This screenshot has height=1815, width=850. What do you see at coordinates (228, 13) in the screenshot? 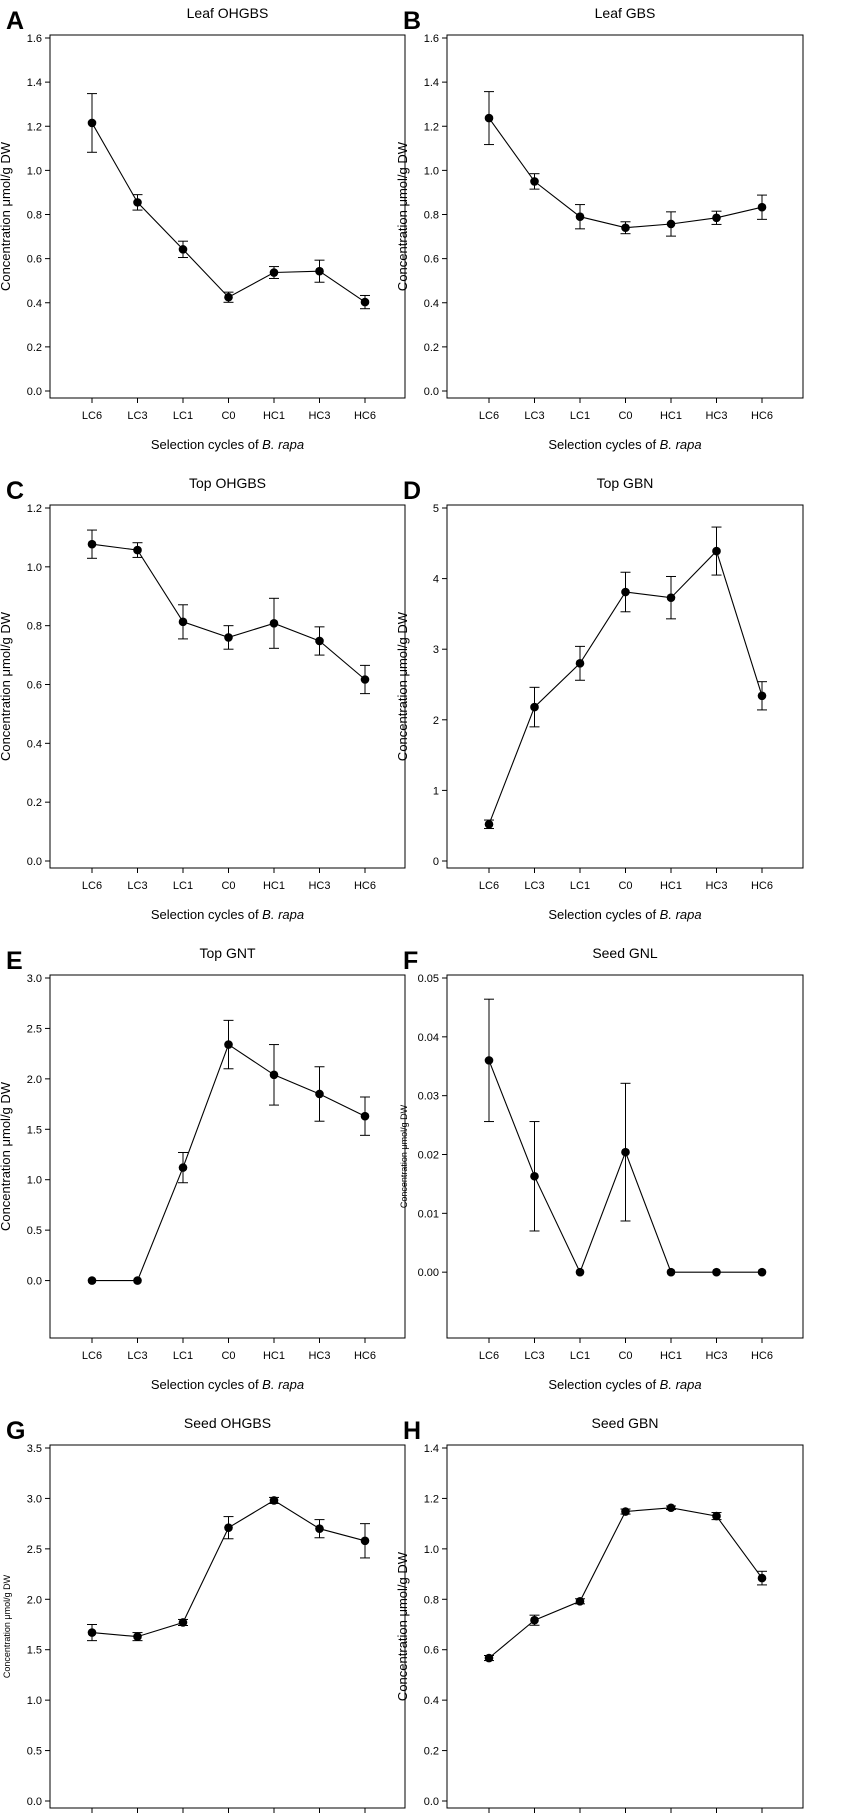
I see `chart-title: Leaf OHGBS` at bounding box center [228, 13].